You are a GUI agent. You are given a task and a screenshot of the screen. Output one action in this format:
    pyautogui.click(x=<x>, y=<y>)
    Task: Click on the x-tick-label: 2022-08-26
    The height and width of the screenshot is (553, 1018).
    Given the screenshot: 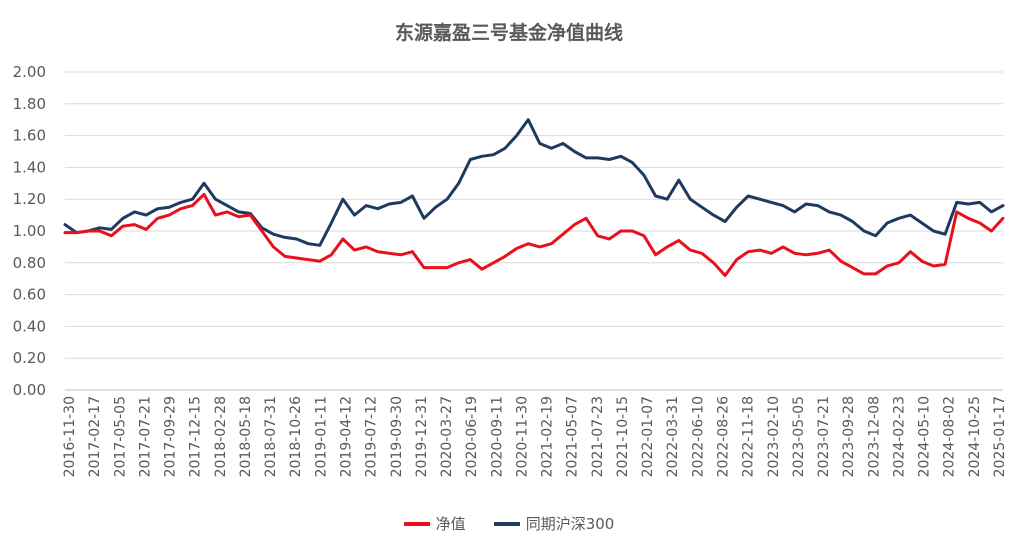 What is the action you would take?
    pyautogui.click(x=724, y=436)
    